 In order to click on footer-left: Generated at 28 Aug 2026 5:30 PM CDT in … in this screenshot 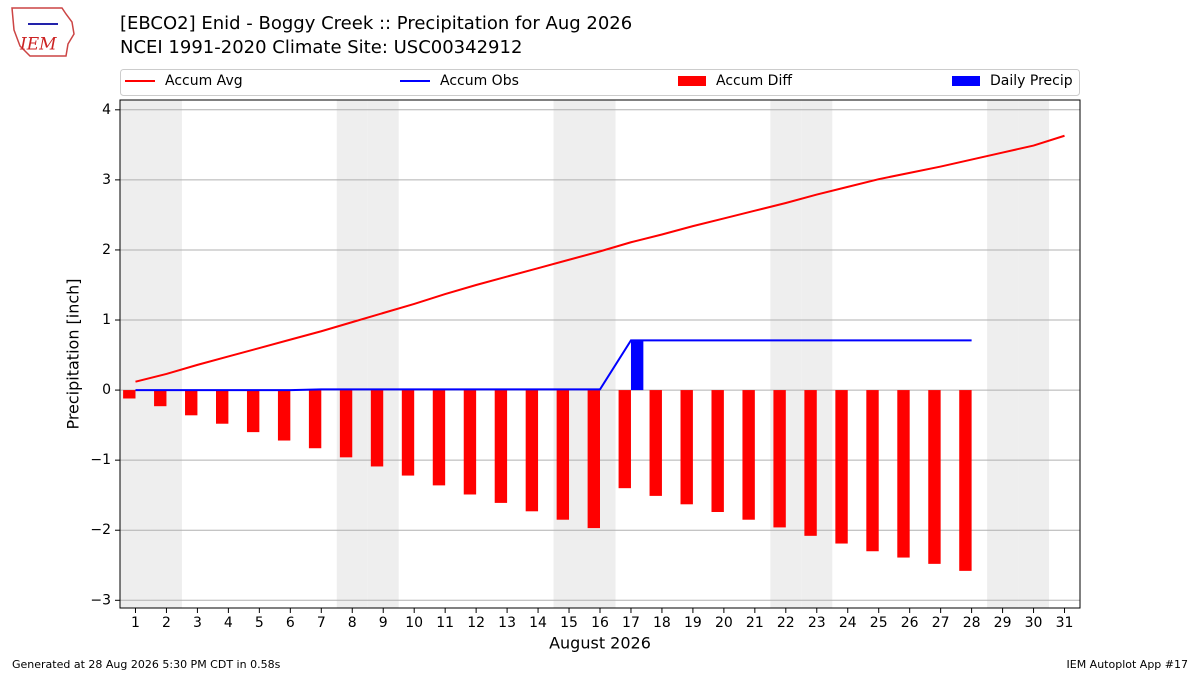, I will do `click(146, 664)`.